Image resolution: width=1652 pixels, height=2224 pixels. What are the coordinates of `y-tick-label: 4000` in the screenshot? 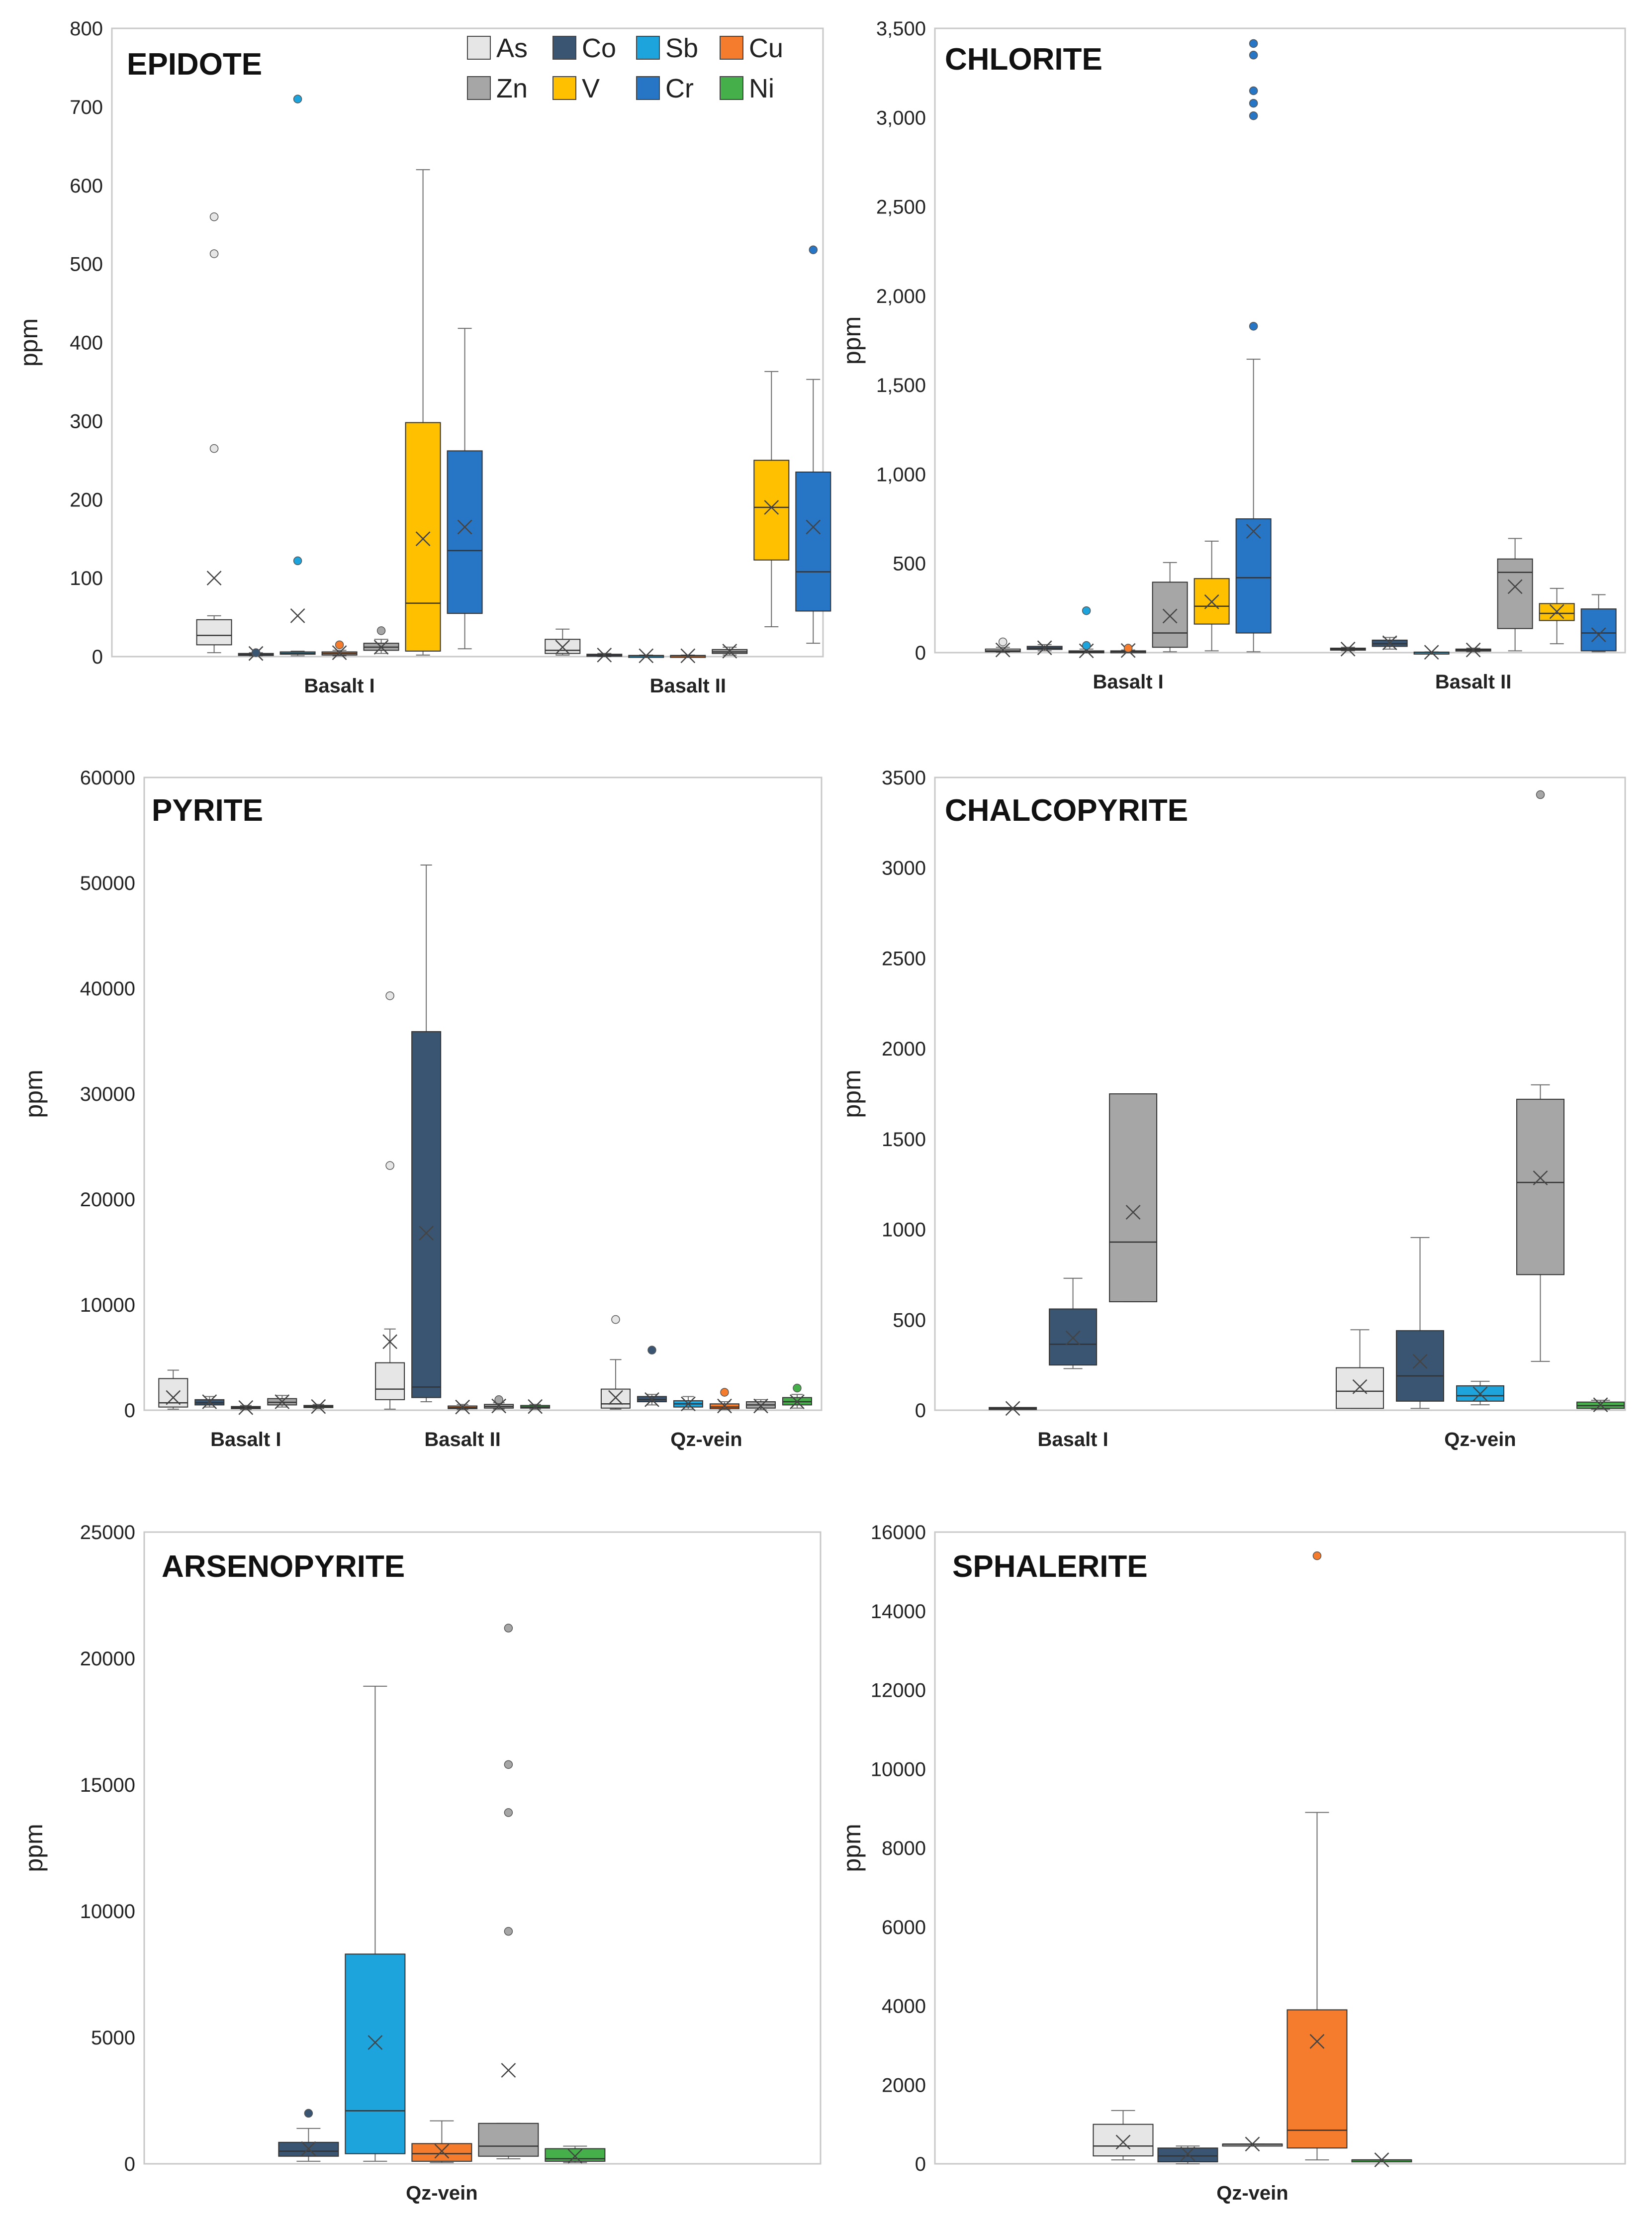 It's located at (904, 2007).